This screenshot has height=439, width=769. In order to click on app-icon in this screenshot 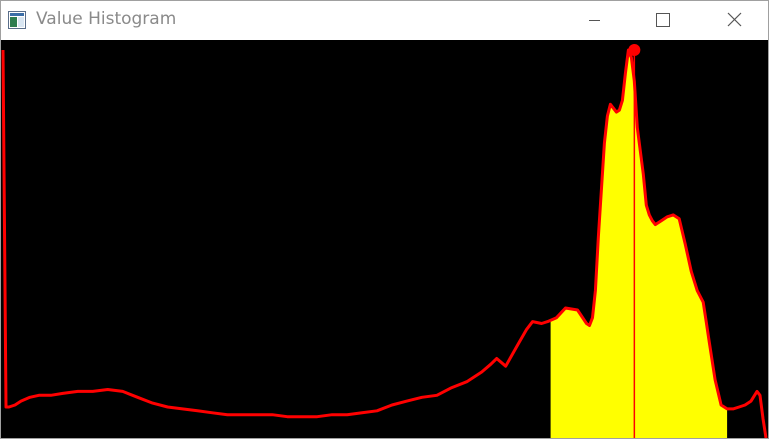, I will do `click(17, 20)`.